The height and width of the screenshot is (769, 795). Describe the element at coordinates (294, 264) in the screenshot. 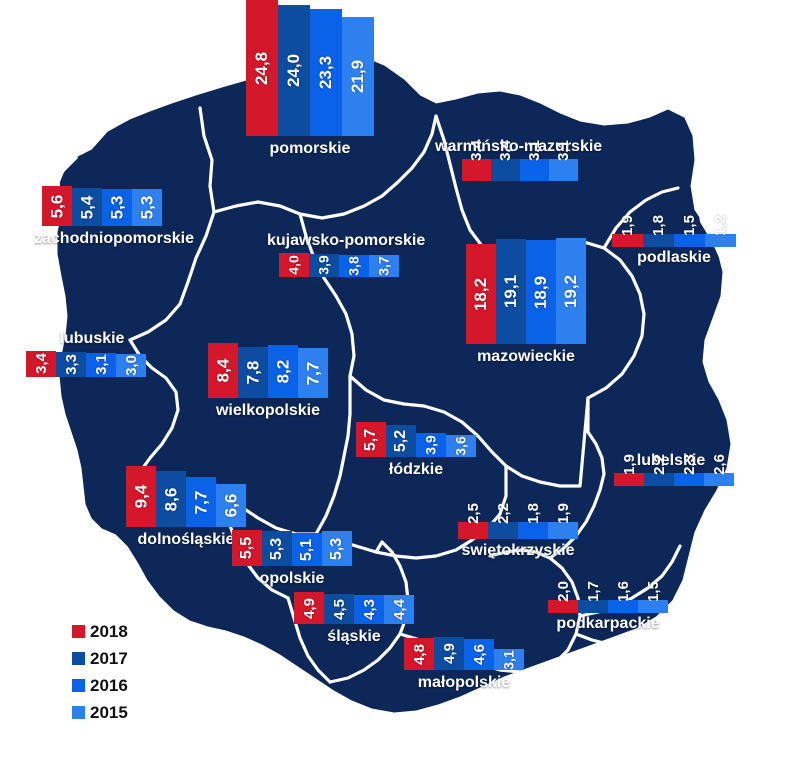

I see `bar-kujawsko-pomorskie-2018: 4,0` at that location.